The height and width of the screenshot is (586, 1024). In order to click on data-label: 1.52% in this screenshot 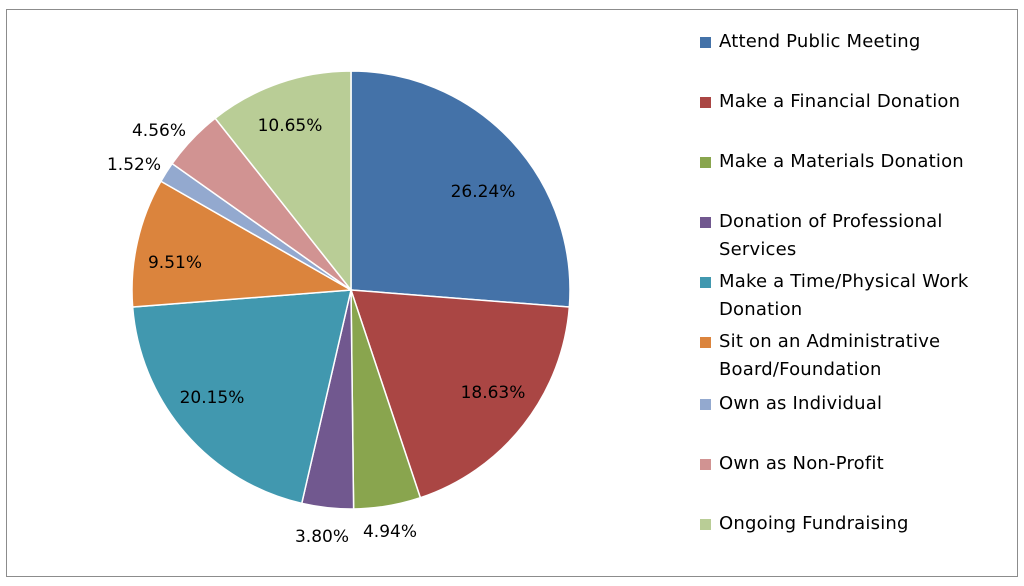, I will do `click(134, 165)`.